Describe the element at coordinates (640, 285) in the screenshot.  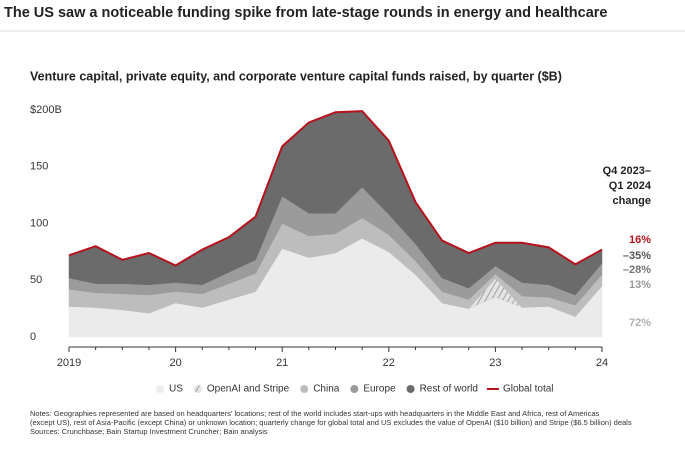
I see `change-value: 13%` at that location.